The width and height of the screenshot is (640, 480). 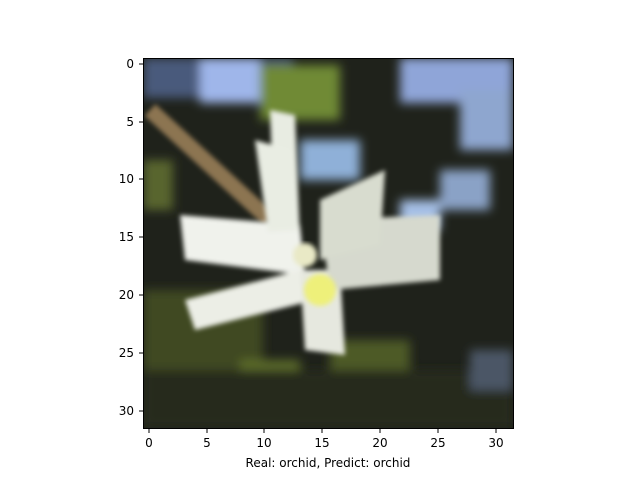 What do you see at coordinates (263, 443) in the screenshot?
I see `x-tick-label: 10` at bounding box center [263, 443].